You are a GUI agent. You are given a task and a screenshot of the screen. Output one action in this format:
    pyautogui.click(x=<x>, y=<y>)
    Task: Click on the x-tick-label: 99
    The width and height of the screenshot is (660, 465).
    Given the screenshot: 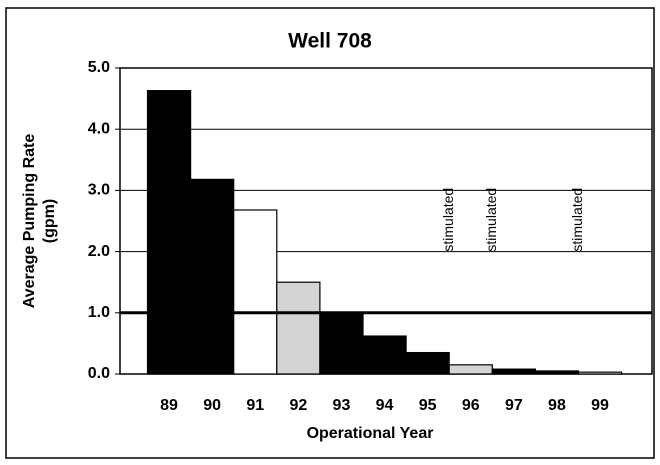 What is the action you would take?
    pyautogui.click(x=600, y=405)
    